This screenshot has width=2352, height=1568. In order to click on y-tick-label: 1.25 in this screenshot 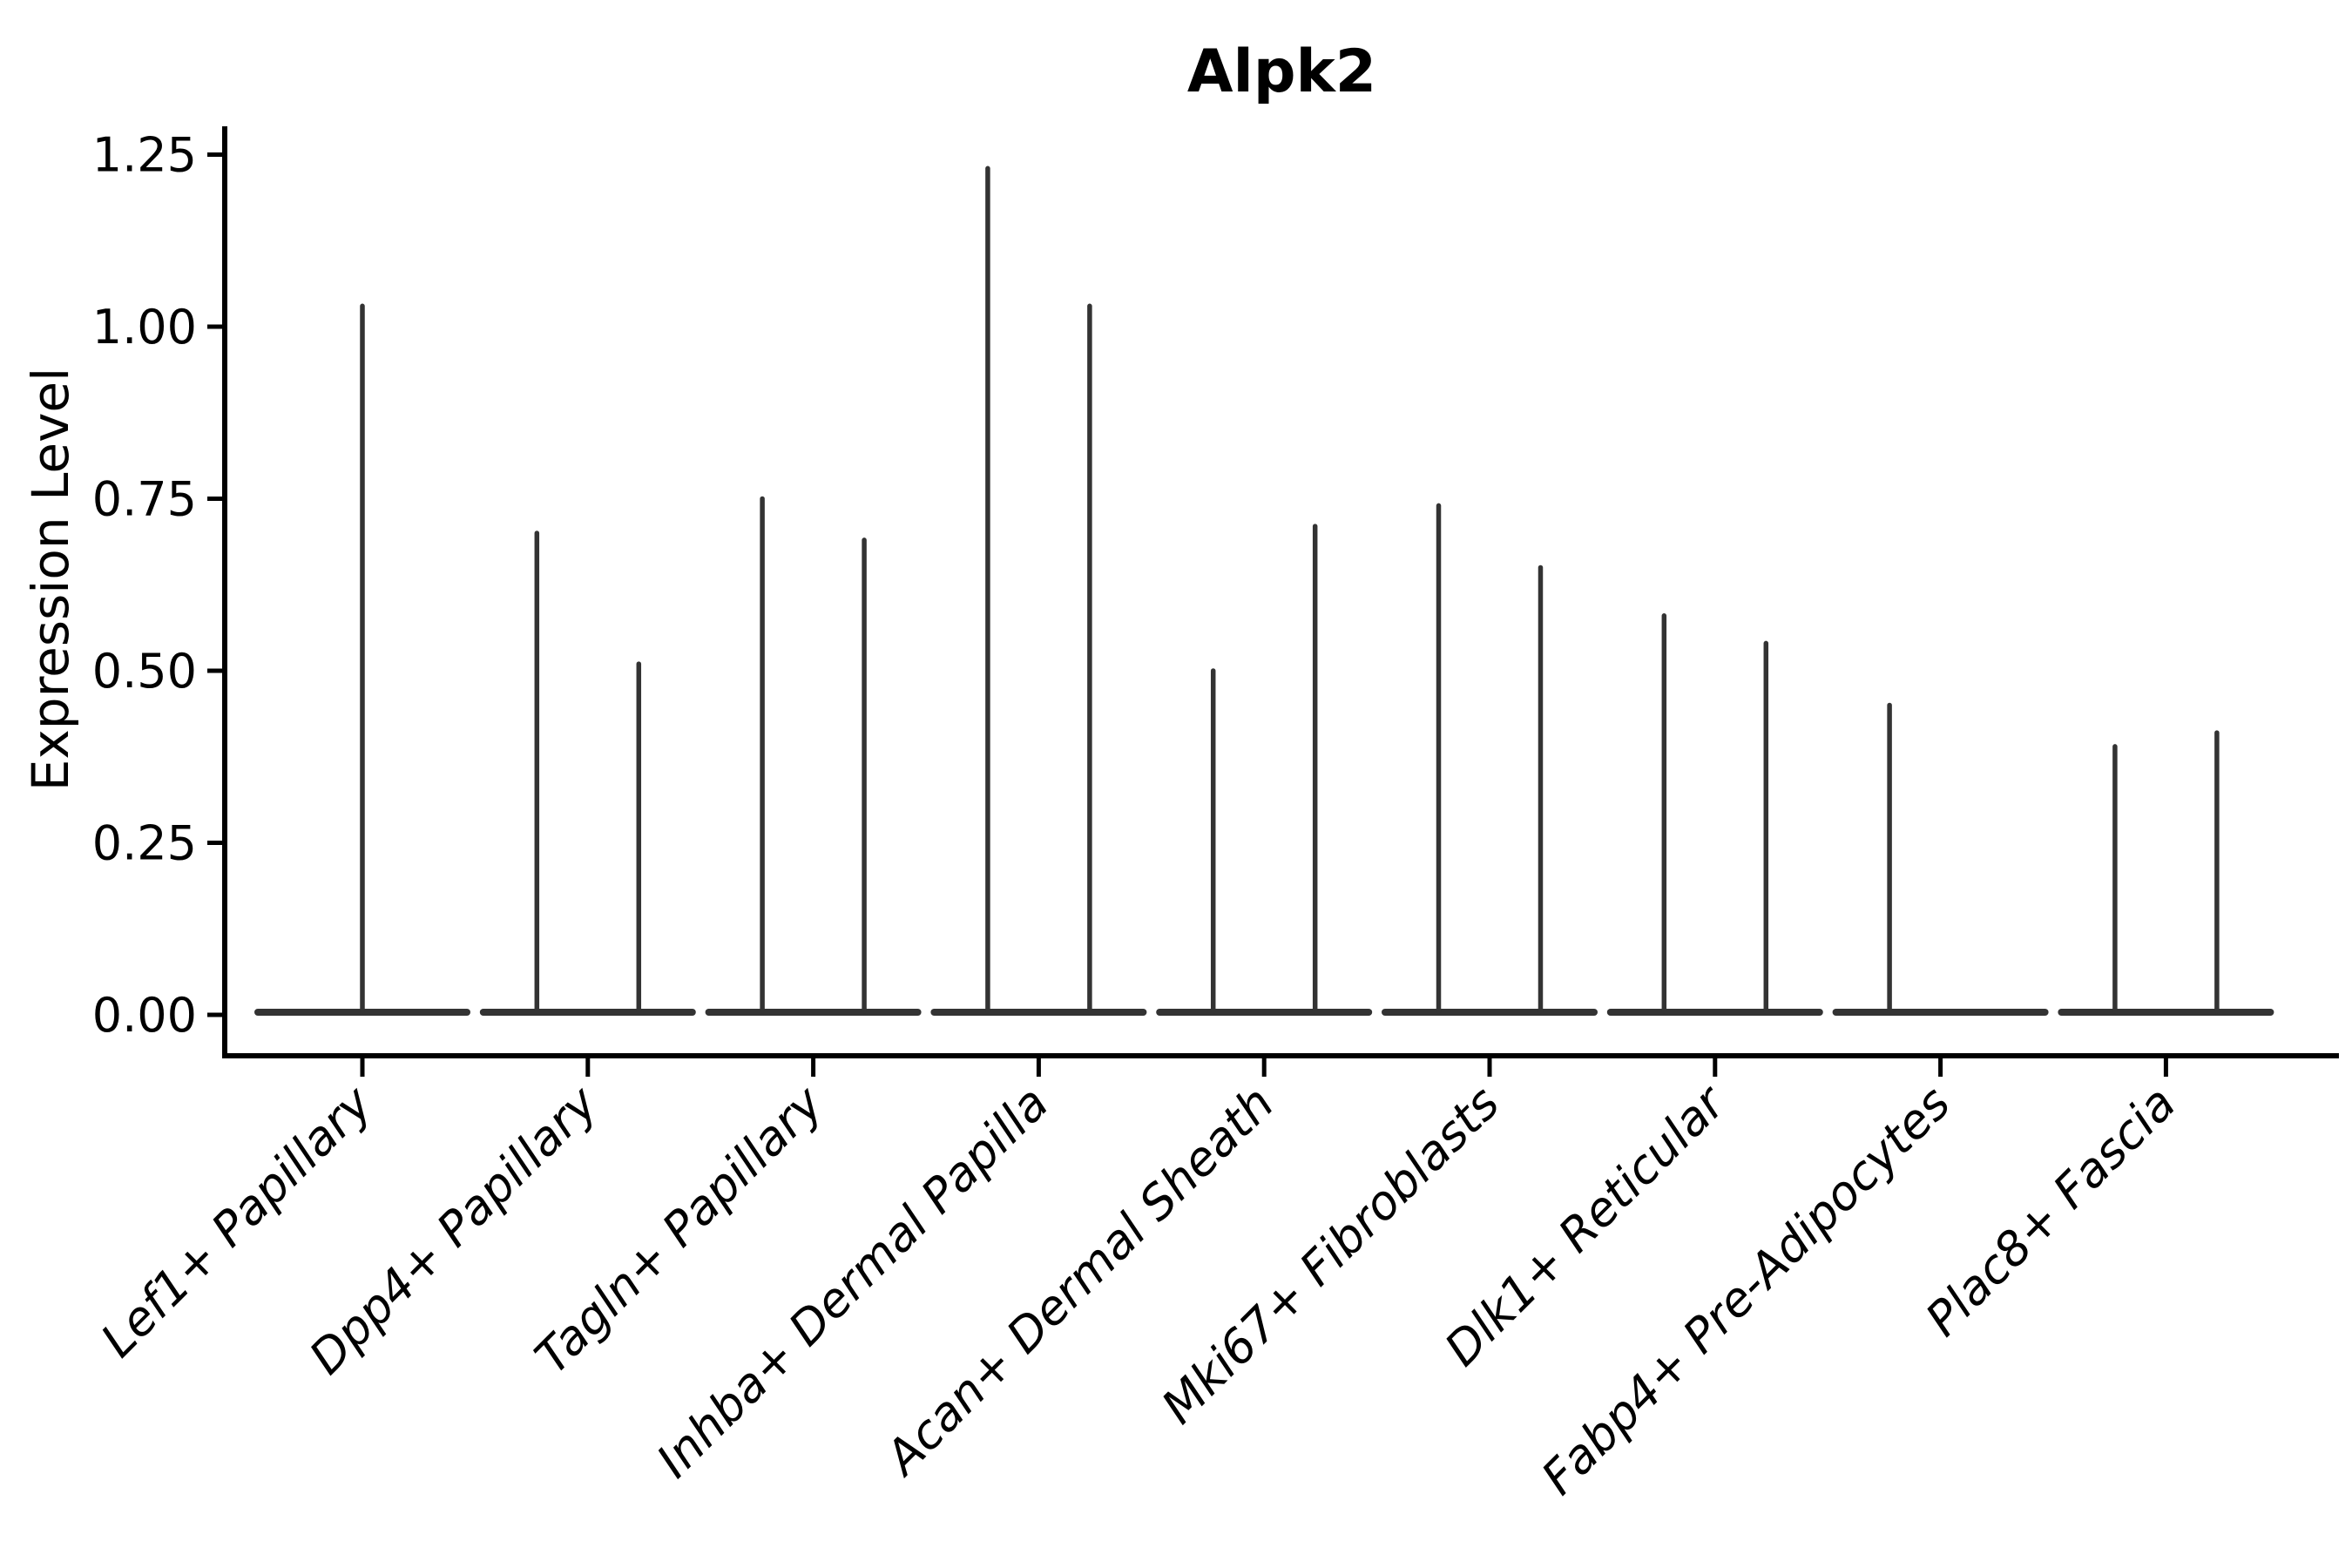, I will do `click(145, 154)`.